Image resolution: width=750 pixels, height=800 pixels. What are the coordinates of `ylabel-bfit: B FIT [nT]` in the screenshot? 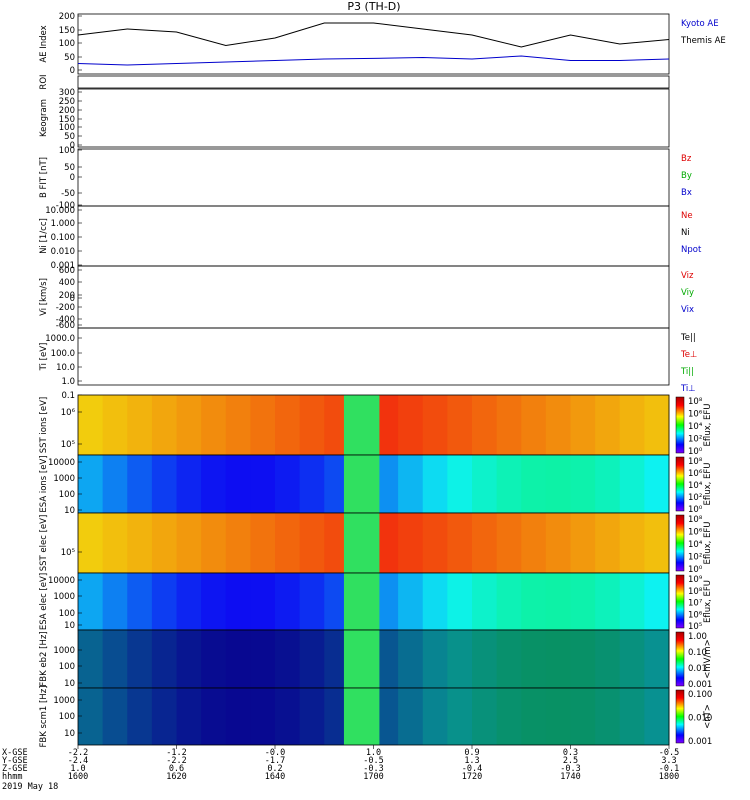 It's located at (44, 177).